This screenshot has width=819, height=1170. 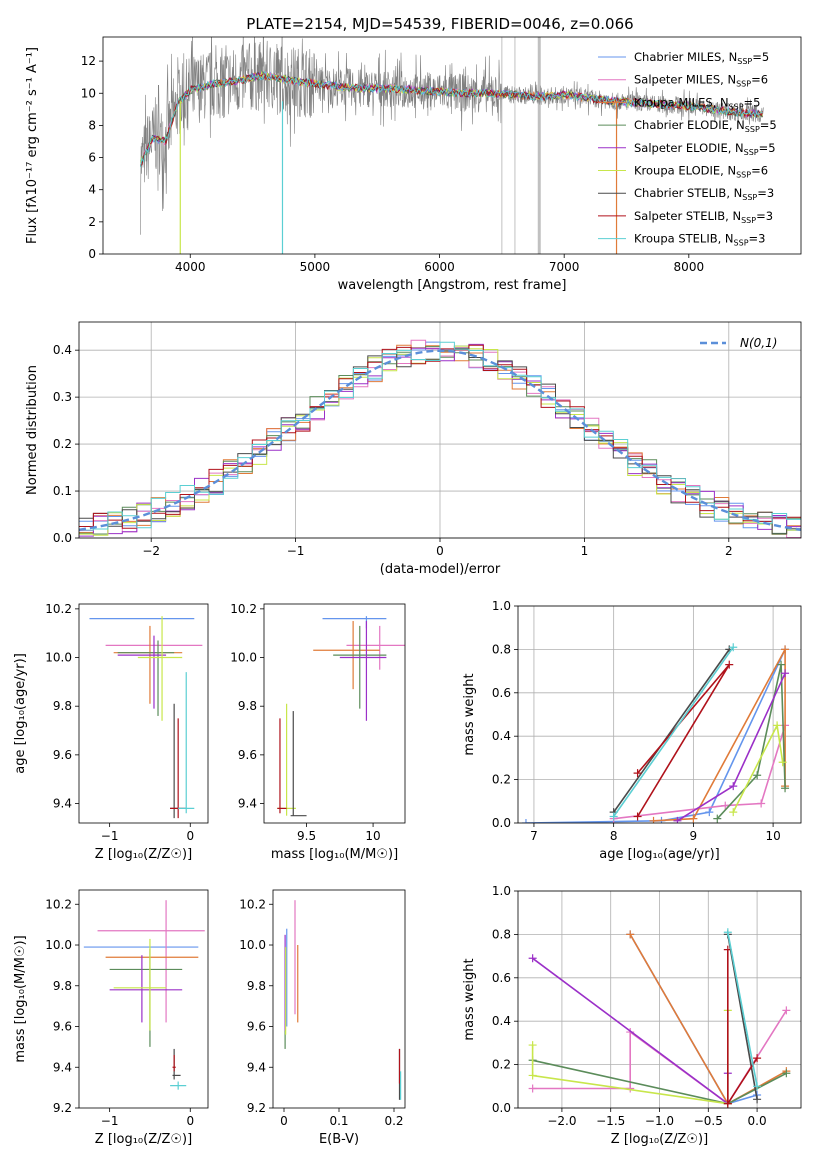 I want to click on age-vs-mass-panel: 9.5 10 9.4 9.6 9.8 10.0 10.2 mass [log₁₀(M/M☉)], so click(x=318, y=732).